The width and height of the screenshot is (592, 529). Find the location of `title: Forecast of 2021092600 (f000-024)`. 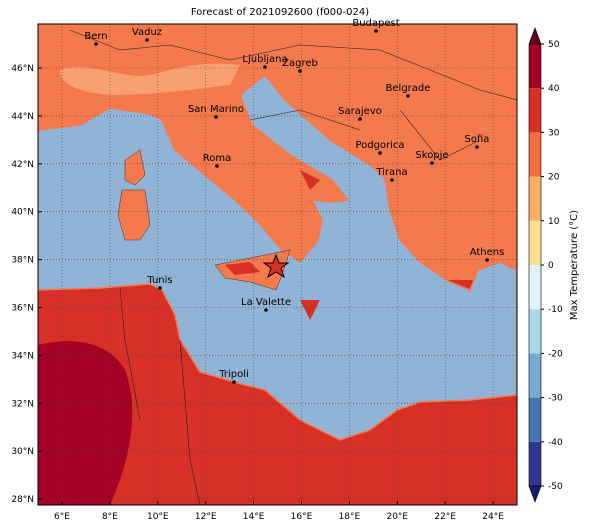

title: Forecast of 2021092600 (f000-024) is located at coordinates (280, 12).